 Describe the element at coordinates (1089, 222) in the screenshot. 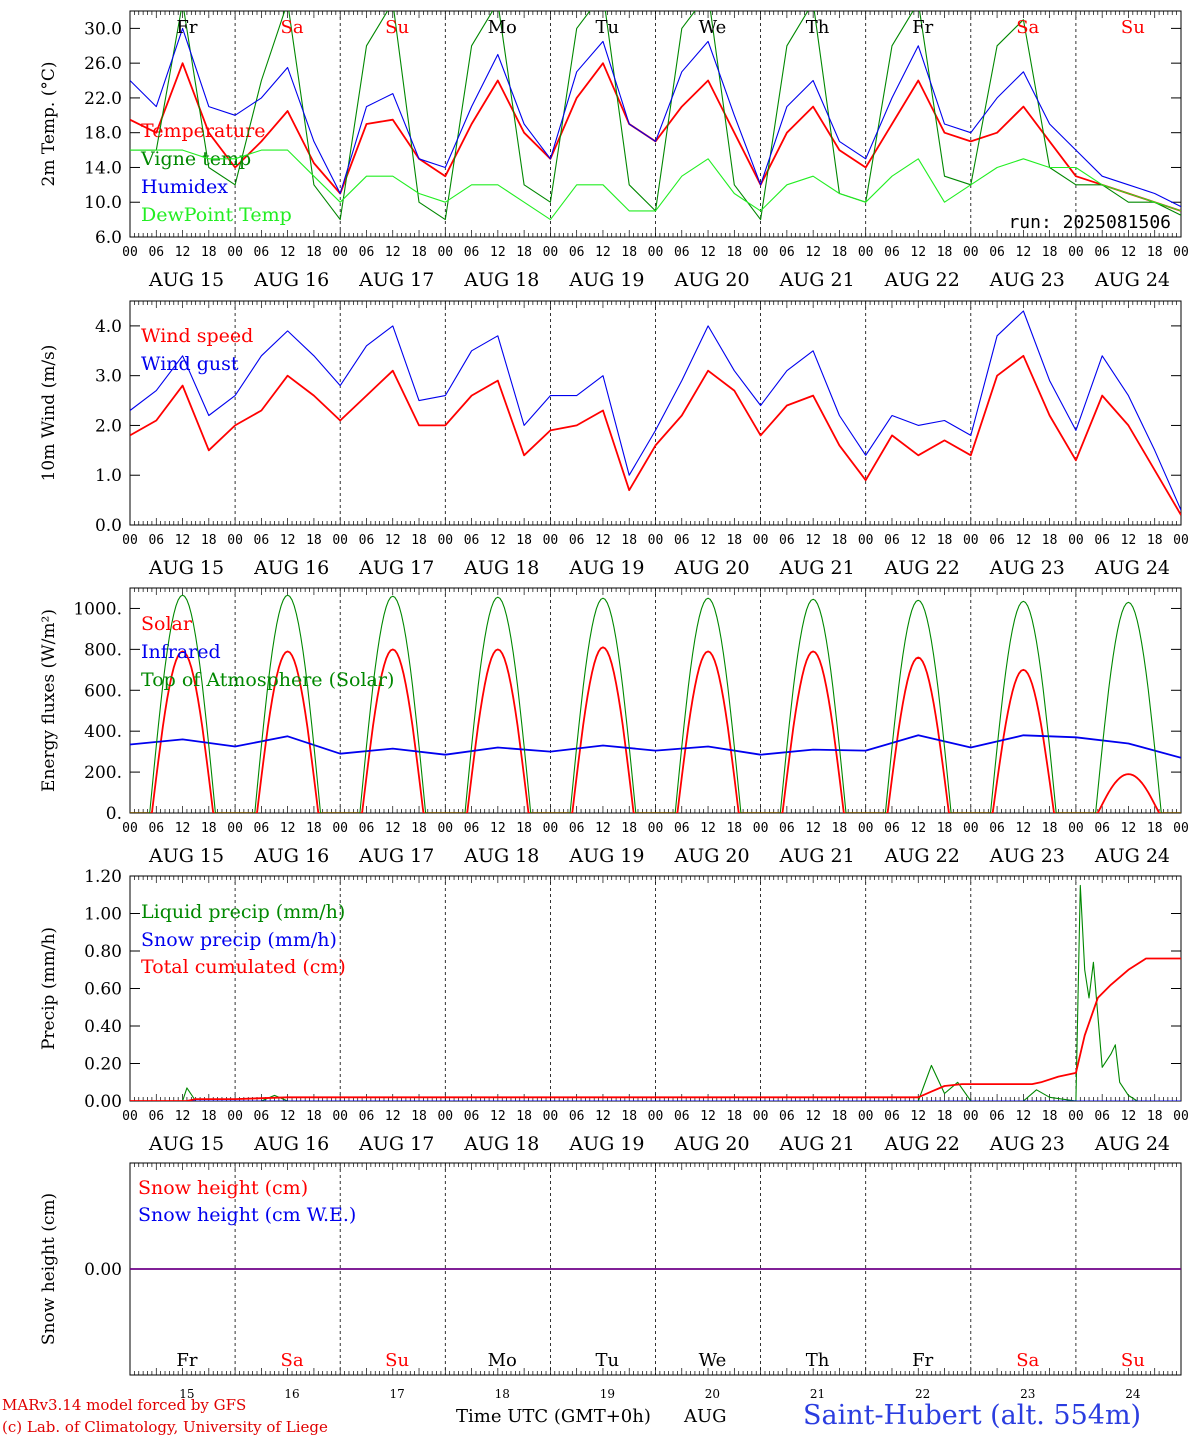

I see `run-label: run: 2025081506` at that location.